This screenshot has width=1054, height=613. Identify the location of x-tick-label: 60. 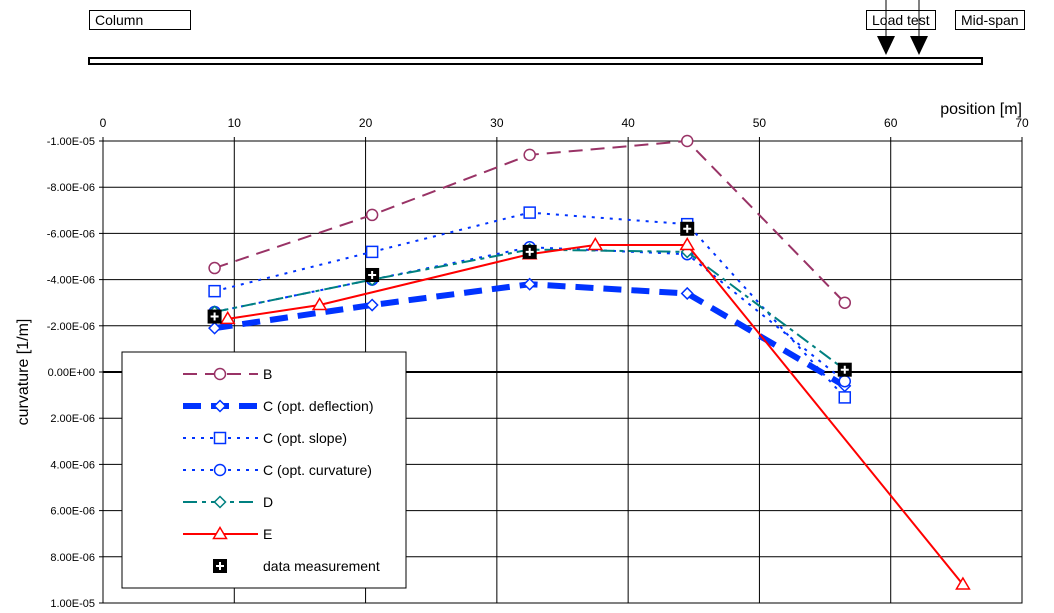
(891, 123).